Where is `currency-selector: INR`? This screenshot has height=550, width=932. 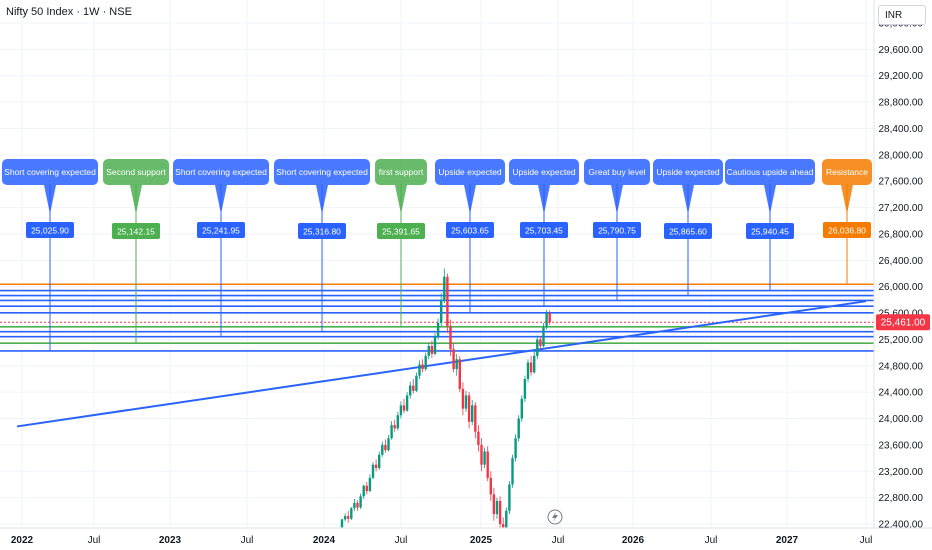
currency-selector: INR is located at coordinates (902, 15).